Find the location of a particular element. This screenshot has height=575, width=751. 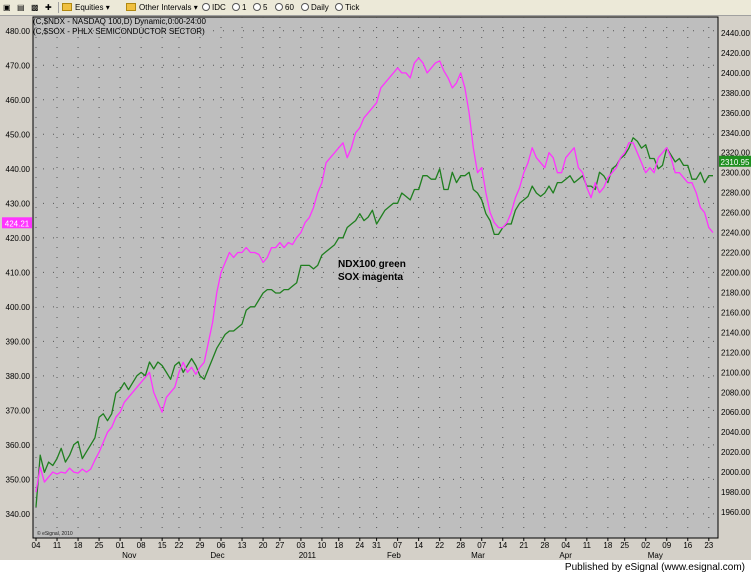

y-tick-label: 410.00 is located at coordinates (18, 272).